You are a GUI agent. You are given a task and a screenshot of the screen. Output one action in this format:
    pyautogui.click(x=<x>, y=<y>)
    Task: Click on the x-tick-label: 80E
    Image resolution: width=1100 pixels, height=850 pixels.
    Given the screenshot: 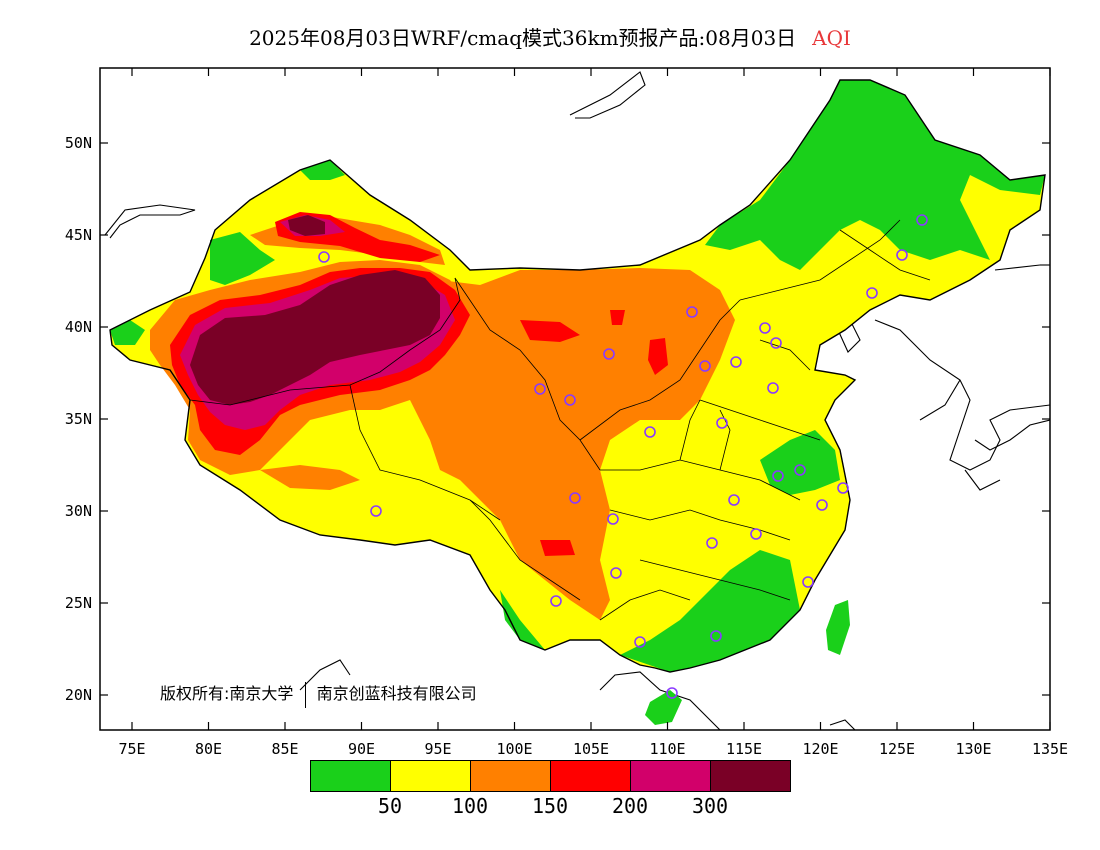 What is the action you would take?
    pyautogui.click(x=208, y=749)
    